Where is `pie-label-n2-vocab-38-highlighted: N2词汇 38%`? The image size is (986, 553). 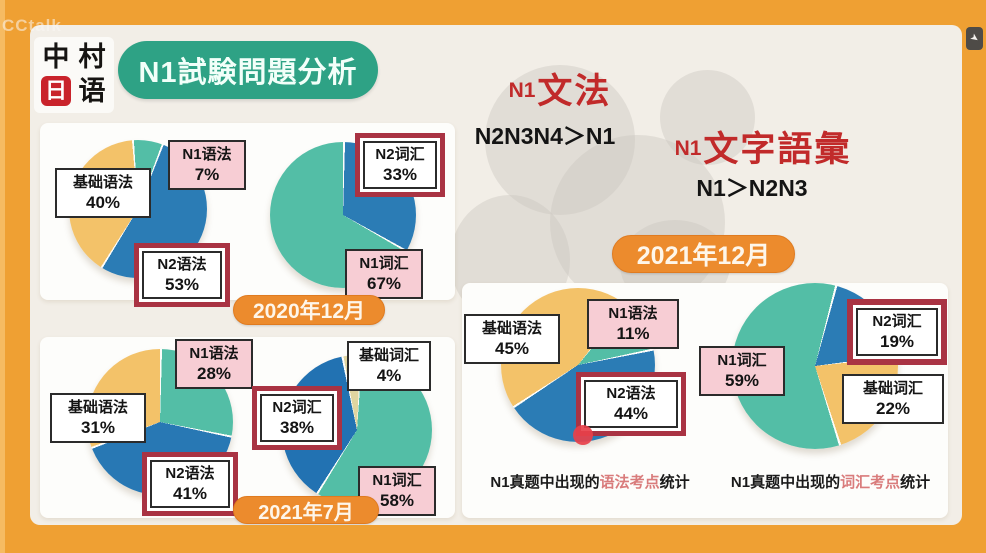
pie-label-n2-vocab-38-highlighted: N2词汇 38% is located at coordinates (297, 418).